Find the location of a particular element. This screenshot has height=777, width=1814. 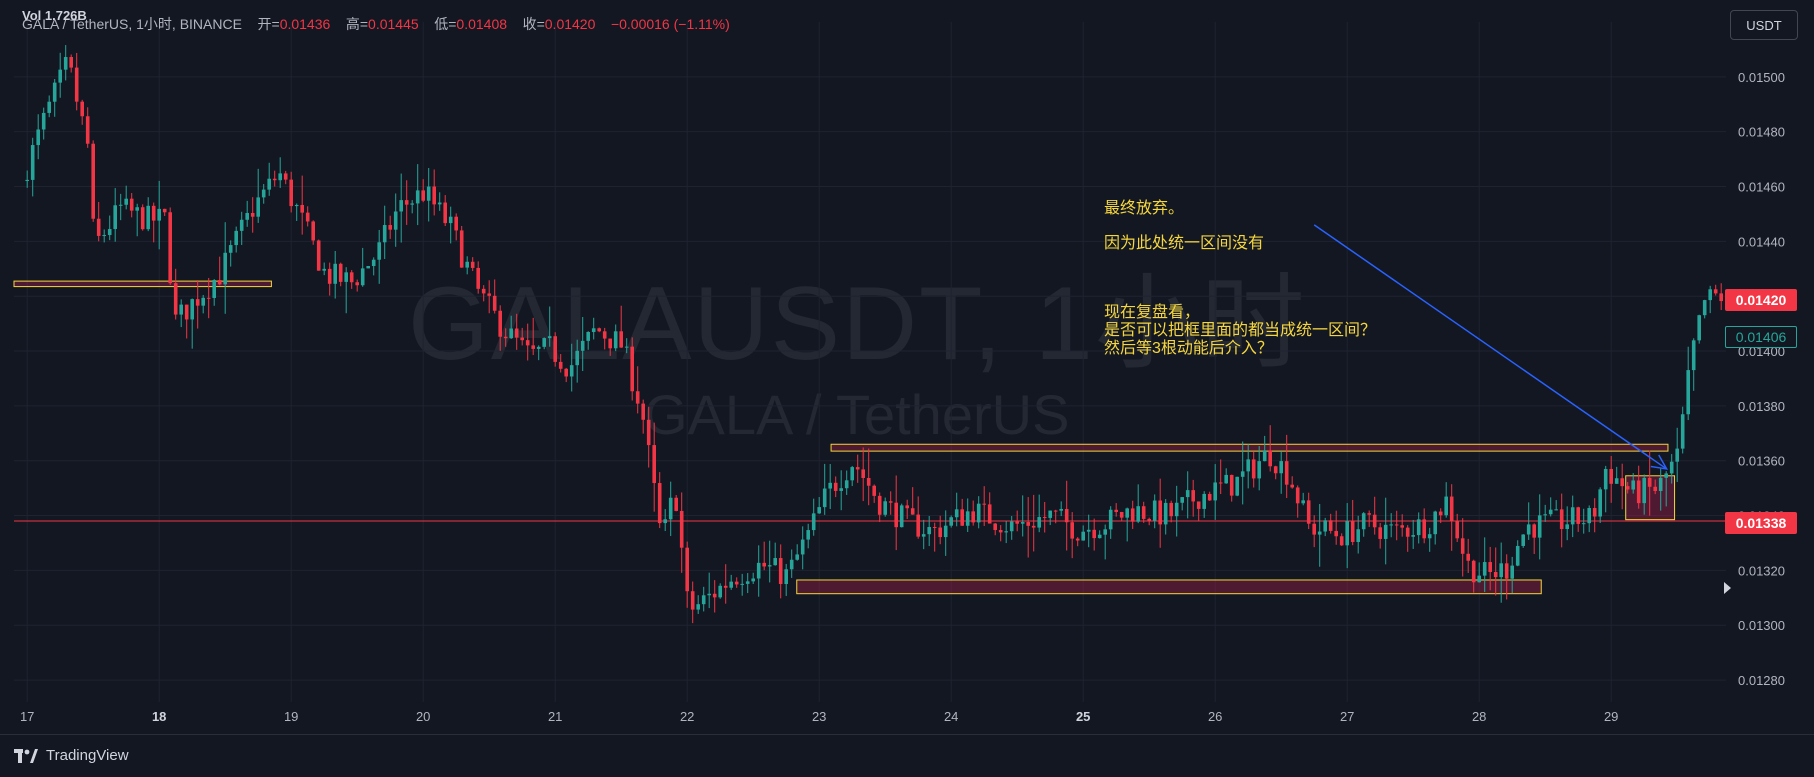

x-tick-label: 28 is located at coordinates (1479, 716).